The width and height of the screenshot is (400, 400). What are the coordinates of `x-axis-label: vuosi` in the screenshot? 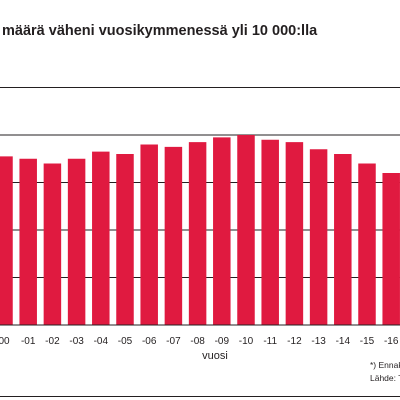 It's located at (215, 356).